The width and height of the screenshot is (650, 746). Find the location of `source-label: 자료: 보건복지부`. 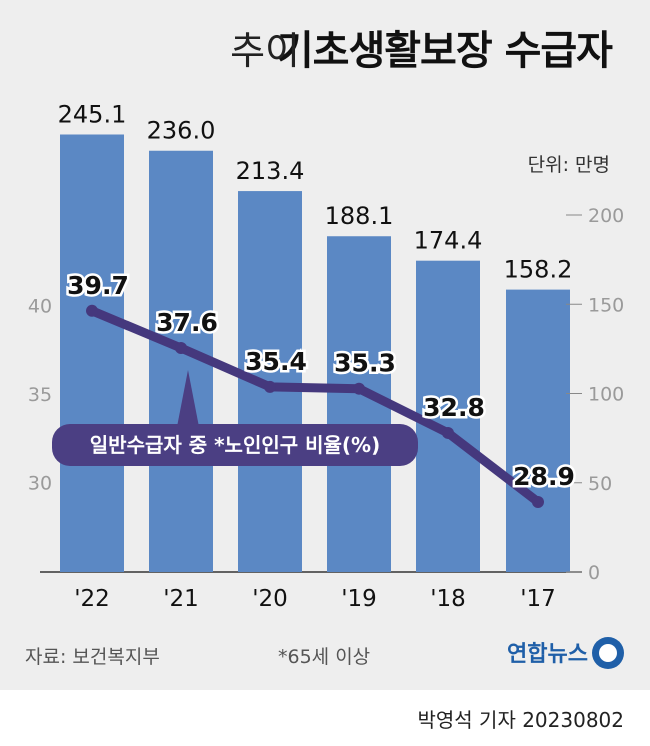

source-label: 자료: 보건복지부 is located at coordinates (92, 657).